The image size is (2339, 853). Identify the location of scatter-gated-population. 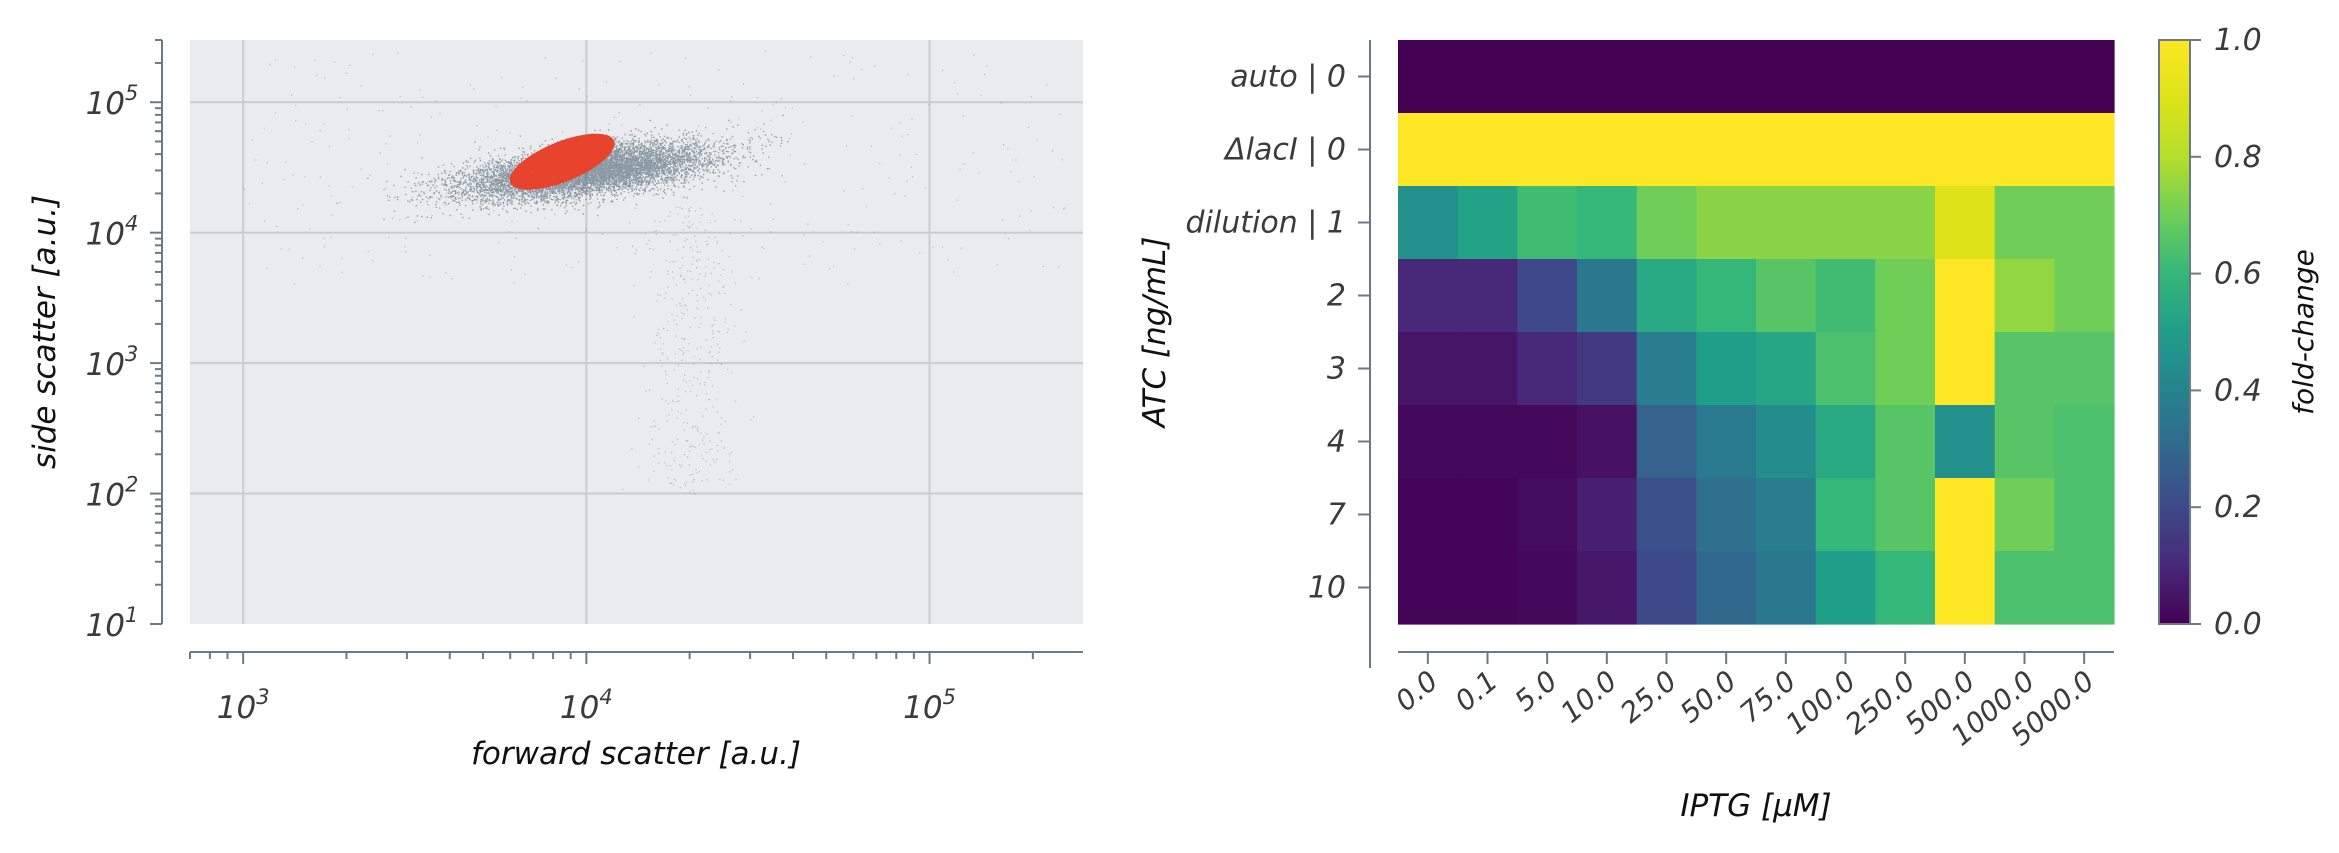
(562, 161).